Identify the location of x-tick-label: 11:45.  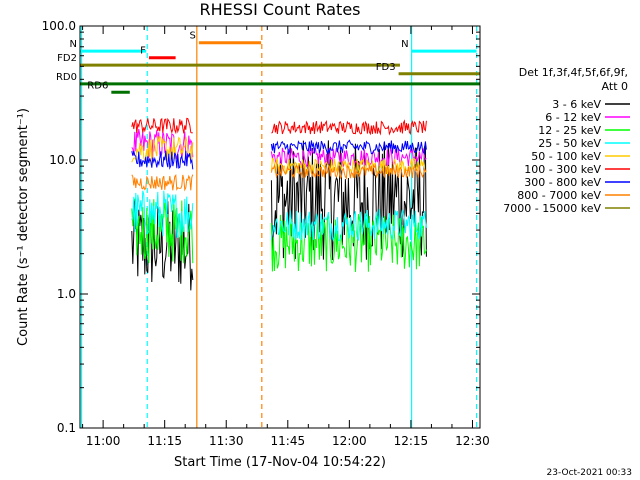
(288, 441).